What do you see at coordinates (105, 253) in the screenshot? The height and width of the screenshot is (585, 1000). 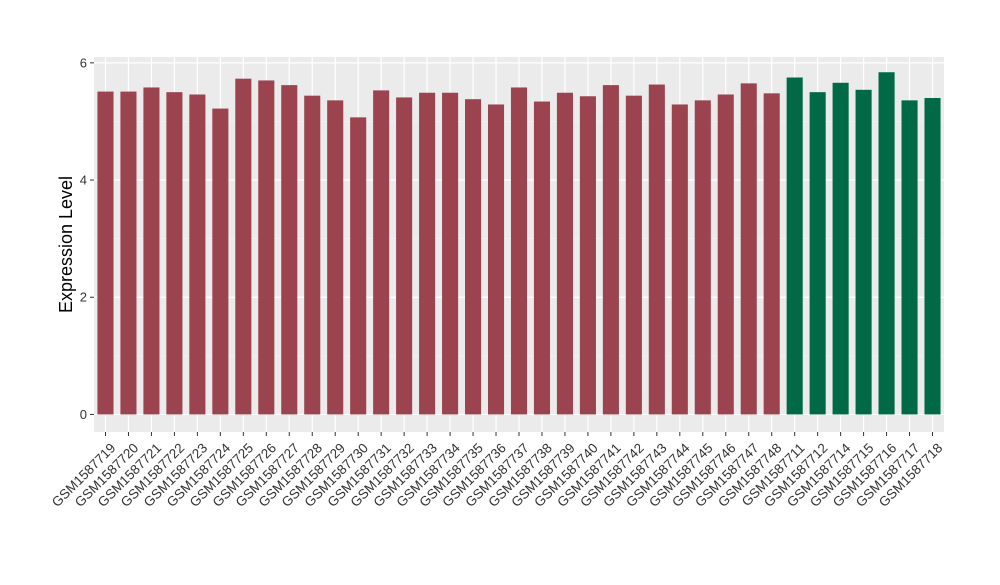 I see `bar-GSM1587719` at bounding box center [105, 253].